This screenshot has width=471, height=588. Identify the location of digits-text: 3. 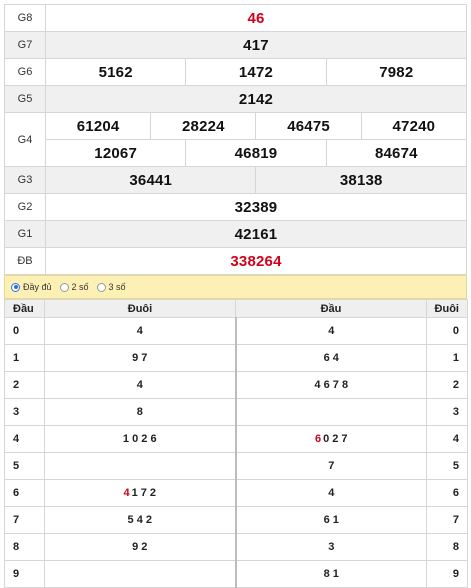
(331, 547).